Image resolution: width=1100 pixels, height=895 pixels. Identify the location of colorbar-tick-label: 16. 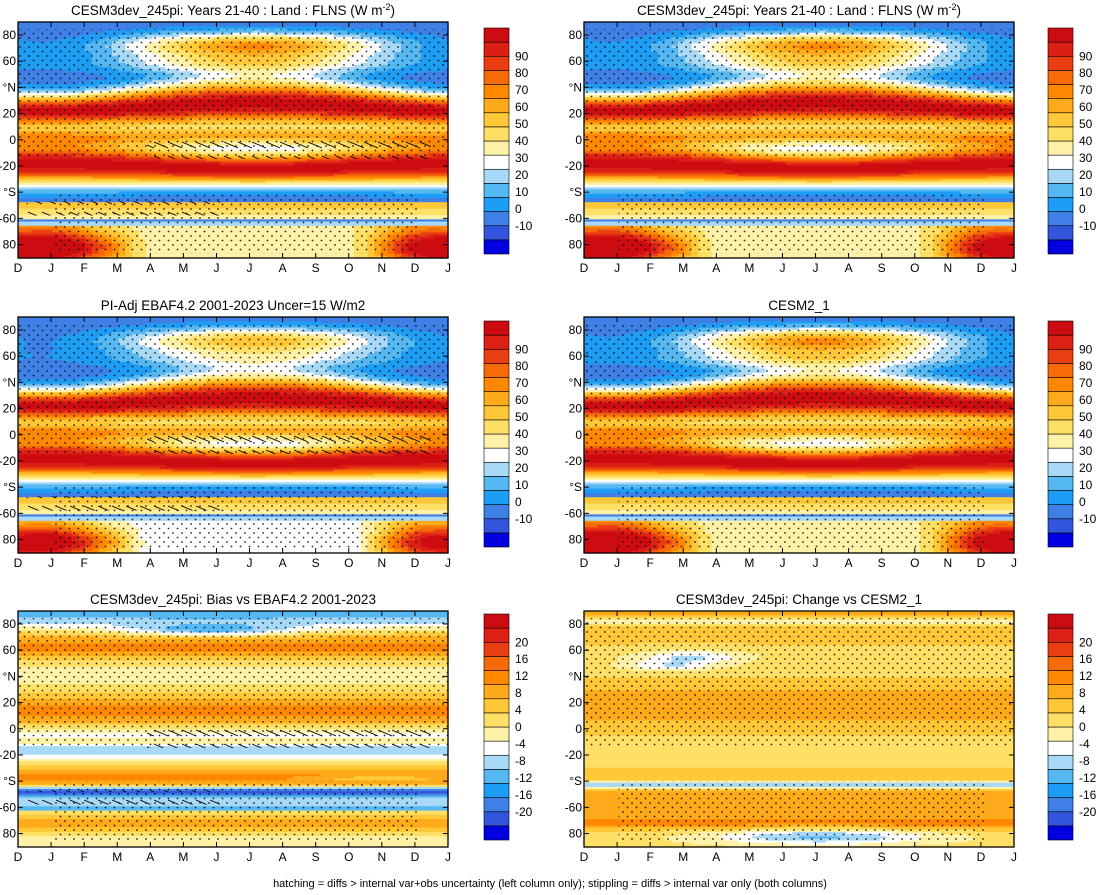
(1086, 659).